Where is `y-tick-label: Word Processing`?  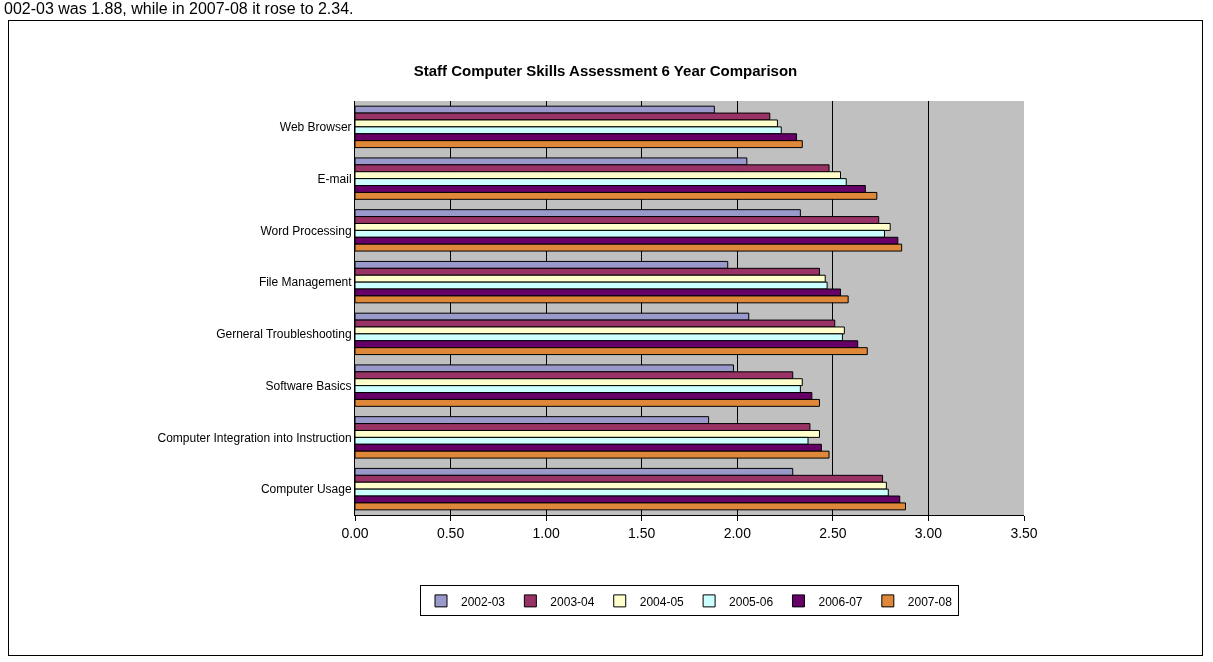 y-tick-label: Word Processing is located at coordinates (306, 230).